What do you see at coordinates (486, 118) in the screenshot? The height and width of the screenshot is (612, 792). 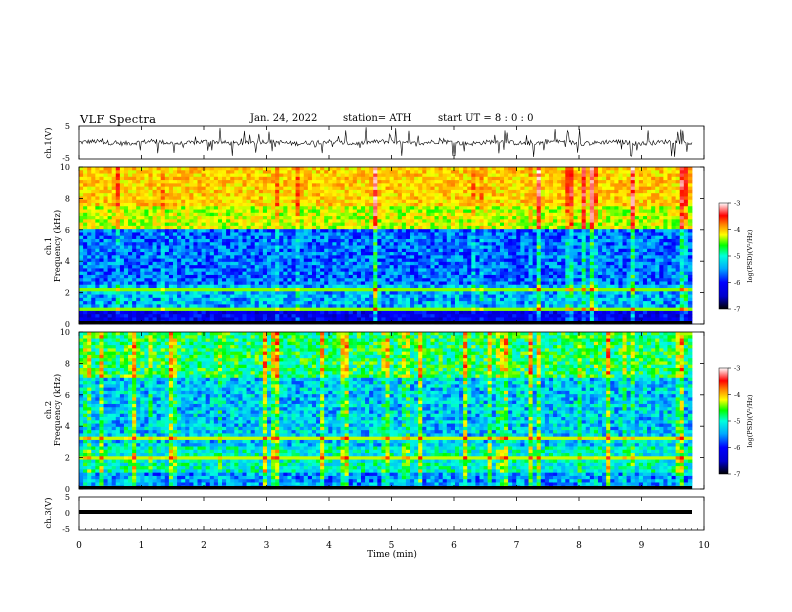 I see `start-time-label: start UT = 8 : 0 : 0` at bounding box center [486, 118].